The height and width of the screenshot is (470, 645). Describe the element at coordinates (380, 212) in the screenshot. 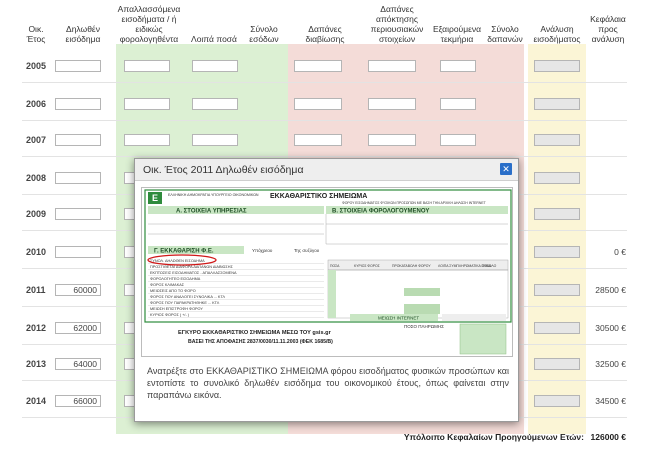

I see `form-section-b: Β. ΣΤΟΙΧΕΙΑ ΦΟΡΟΛΟΓΟΥΜΕΝΟΥ` at that location.